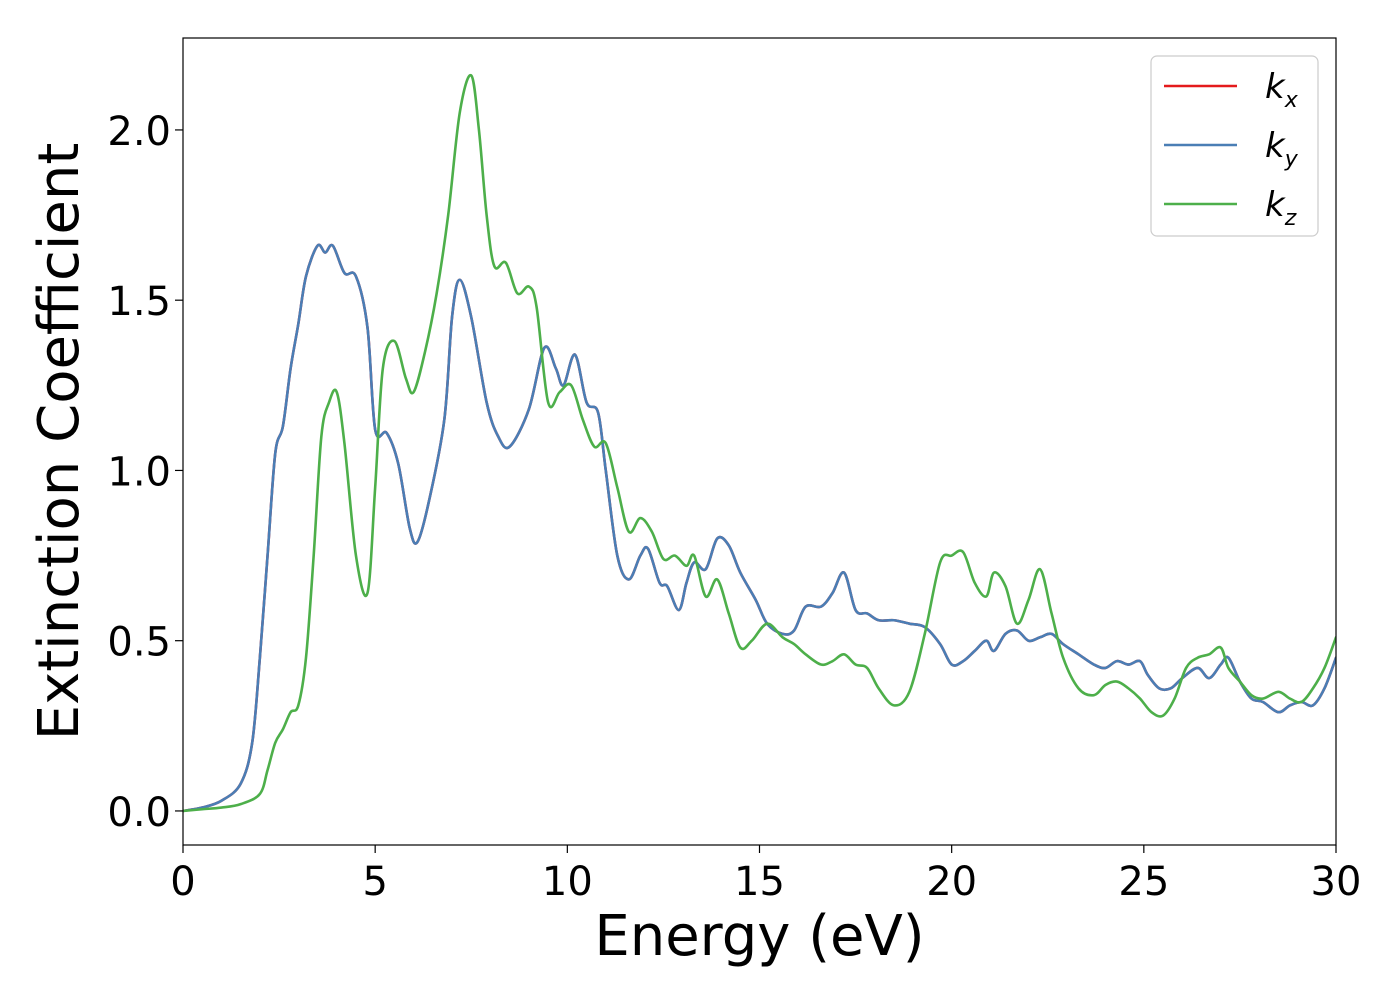 The height and width of the screenshot is (1000, 1400). Describe the element at coordinates (139, 472) in the screenshot. I see `y-tick-label: 1.0` at that location.